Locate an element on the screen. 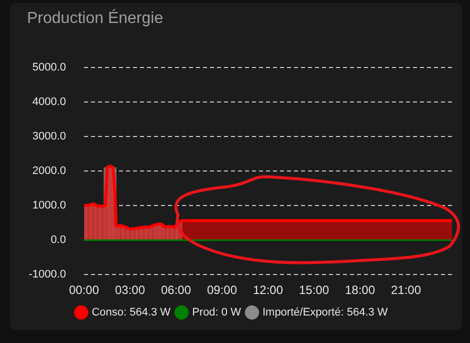 The width and height of the screenshot is (470, 343). y-tick-label: 0.0 is located at coordinates (58, 240).